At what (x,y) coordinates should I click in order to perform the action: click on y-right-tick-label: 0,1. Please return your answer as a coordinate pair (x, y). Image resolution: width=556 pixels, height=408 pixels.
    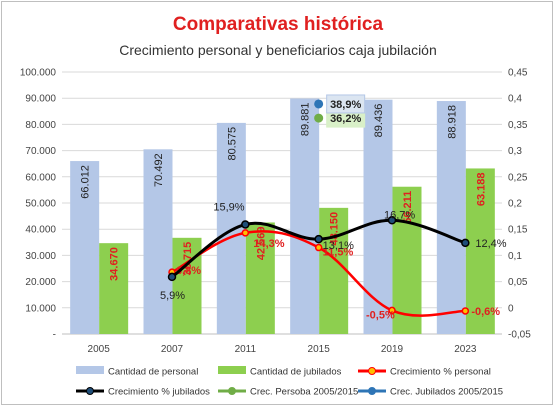
    Looking at the image, I should click on (515, 256).